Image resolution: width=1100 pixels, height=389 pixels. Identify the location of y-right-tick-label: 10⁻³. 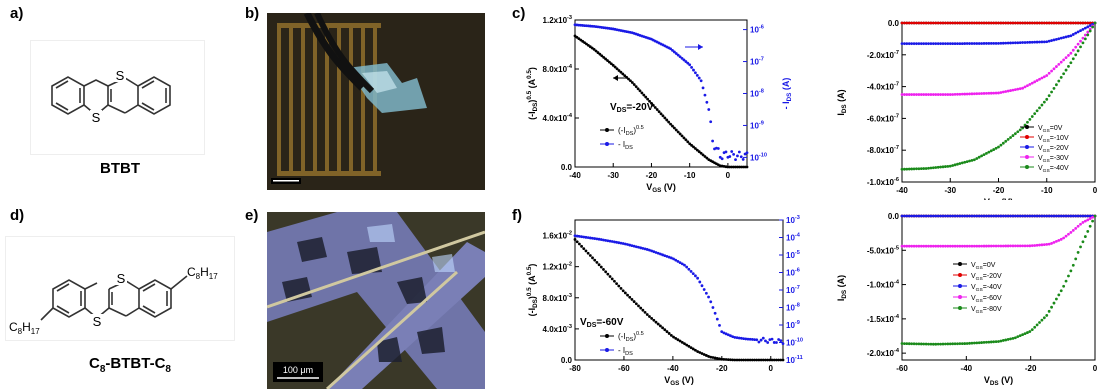
(793, 220).